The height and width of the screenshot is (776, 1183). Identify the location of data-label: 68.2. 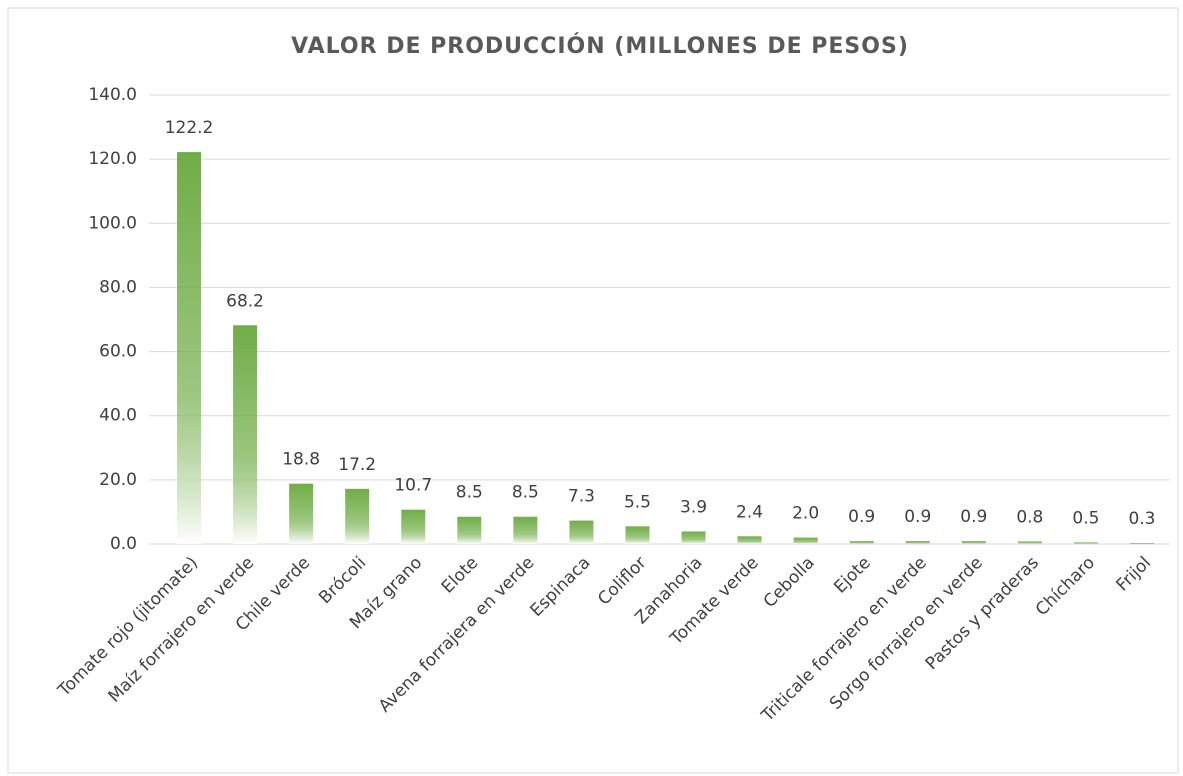
(245, 301).